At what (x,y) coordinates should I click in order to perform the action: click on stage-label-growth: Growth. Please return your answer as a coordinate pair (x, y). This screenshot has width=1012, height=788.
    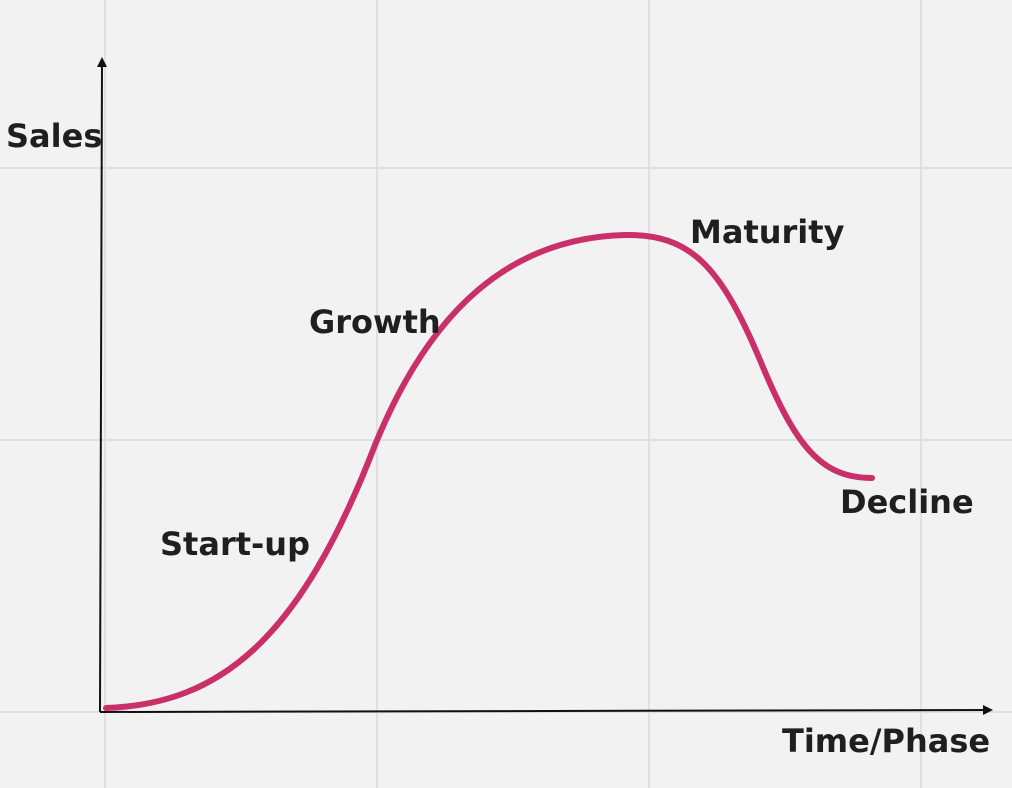
    Looking at the image, I should click on (375, 322).